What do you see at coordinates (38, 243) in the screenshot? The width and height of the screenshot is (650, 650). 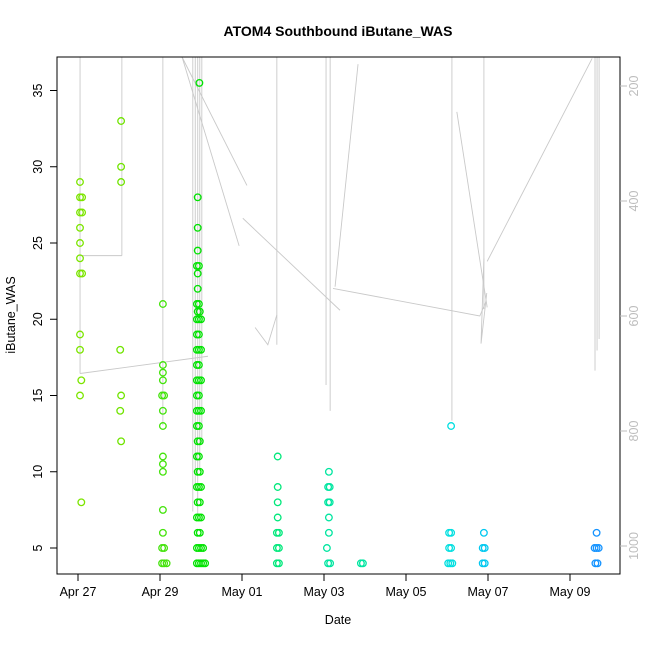 I see `y-left-tick-label: 25` at bounding box center [38, 243].